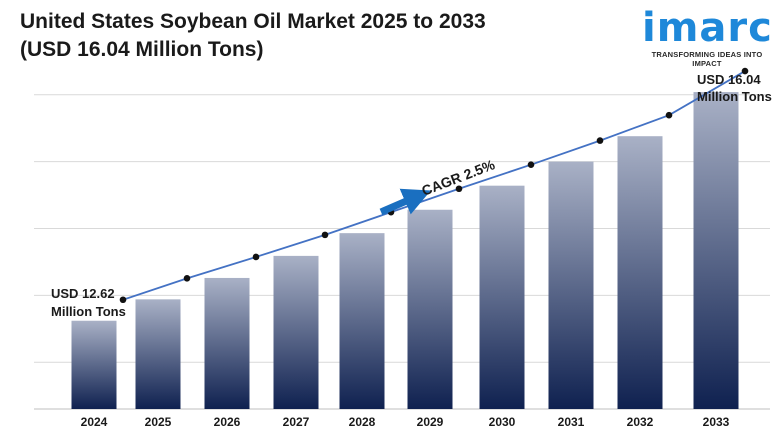  I want to click on bar-2028, so click(362, 321).